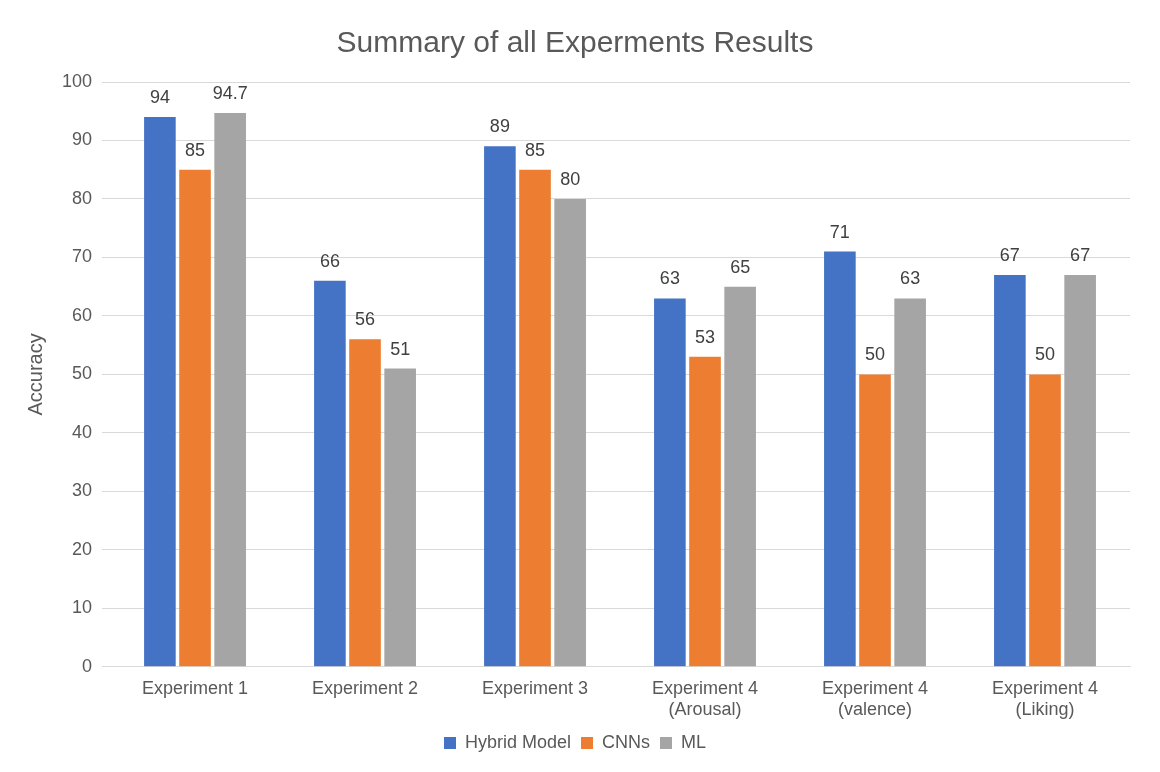 The height and width of the screenshot is (772, 1160). I want to click on x-tick-label: Experiment 4 (Arousal), so click(705, 698).